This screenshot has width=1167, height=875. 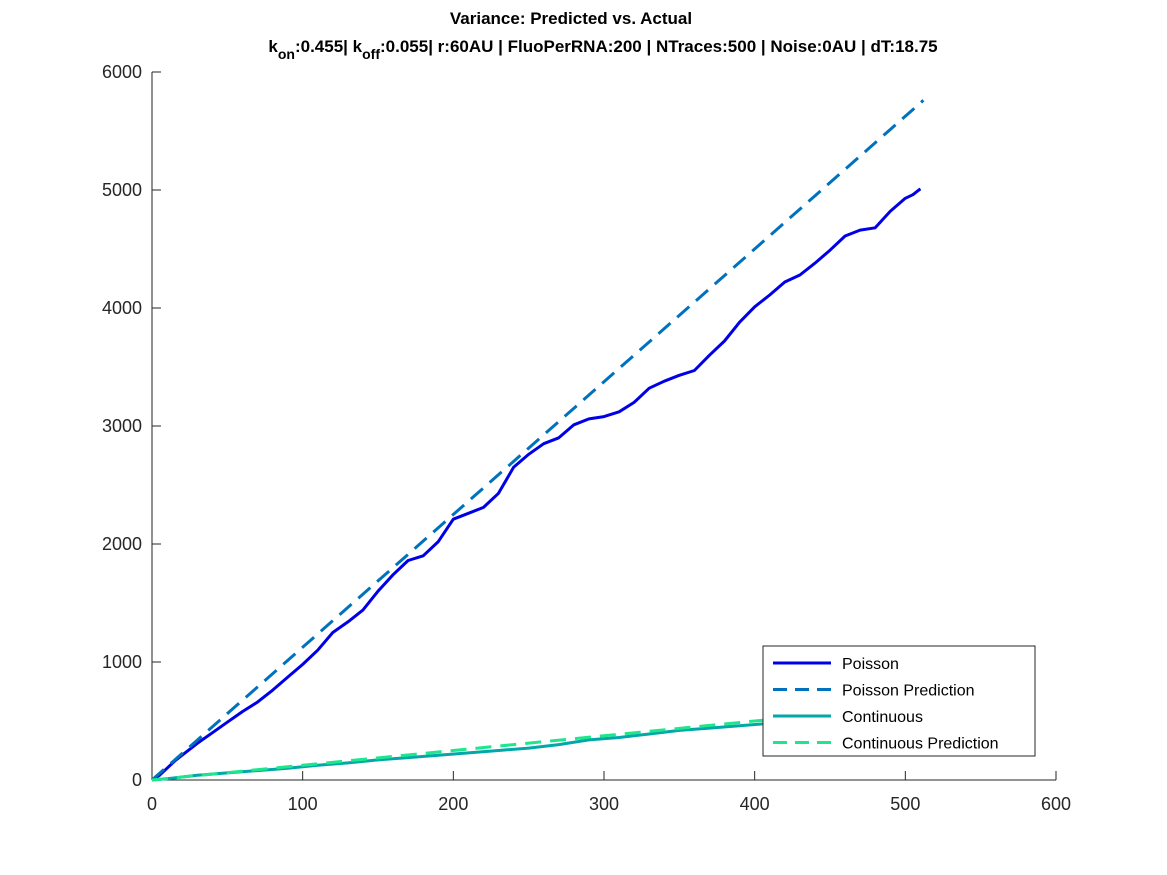 I want to click on y-tick-label: 2000, so click(x=122, y=544).